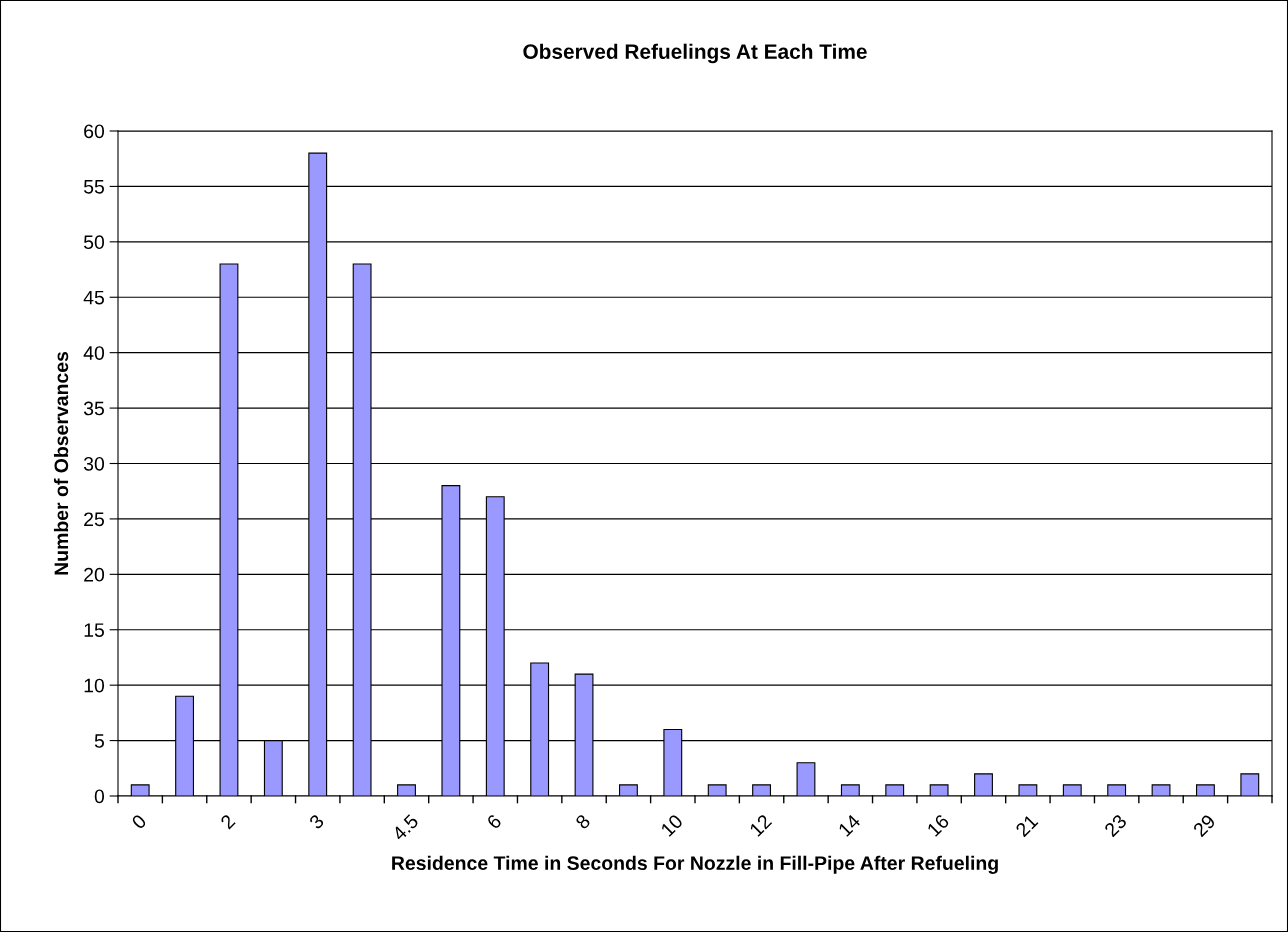 This screenshot has height=932, width=1288. What do you see at coordinates (94, 131) in the screenshot?
I see `y-tick-label: 60` at bounding box center [94, 131].